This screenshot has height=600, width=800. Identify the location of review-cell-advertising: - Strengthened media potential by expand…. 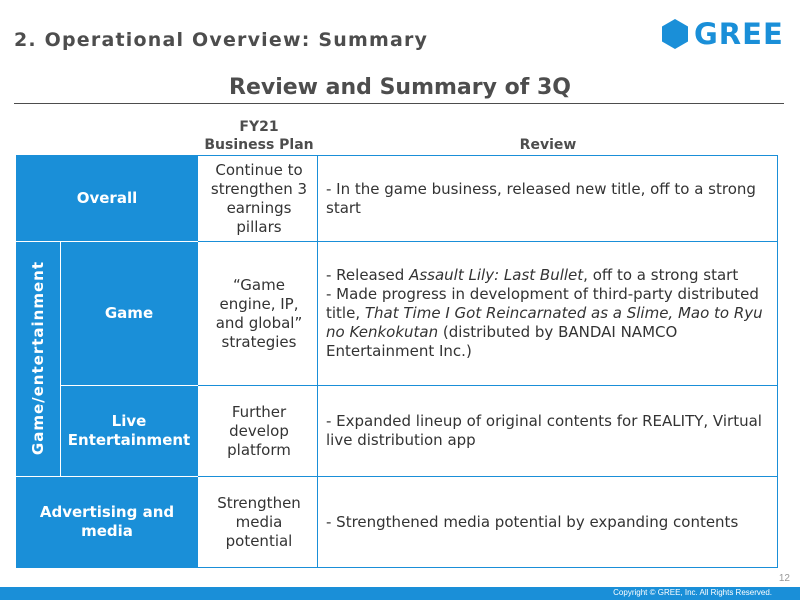
(547, 522).